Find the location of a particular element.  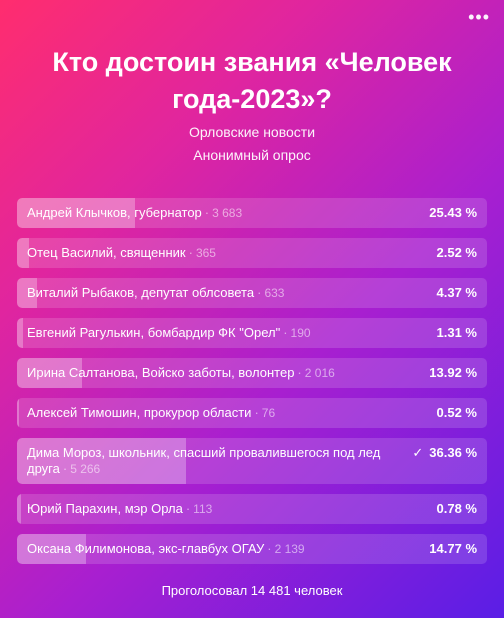

option-count: 3 683 is located at coordinates (227, 213).